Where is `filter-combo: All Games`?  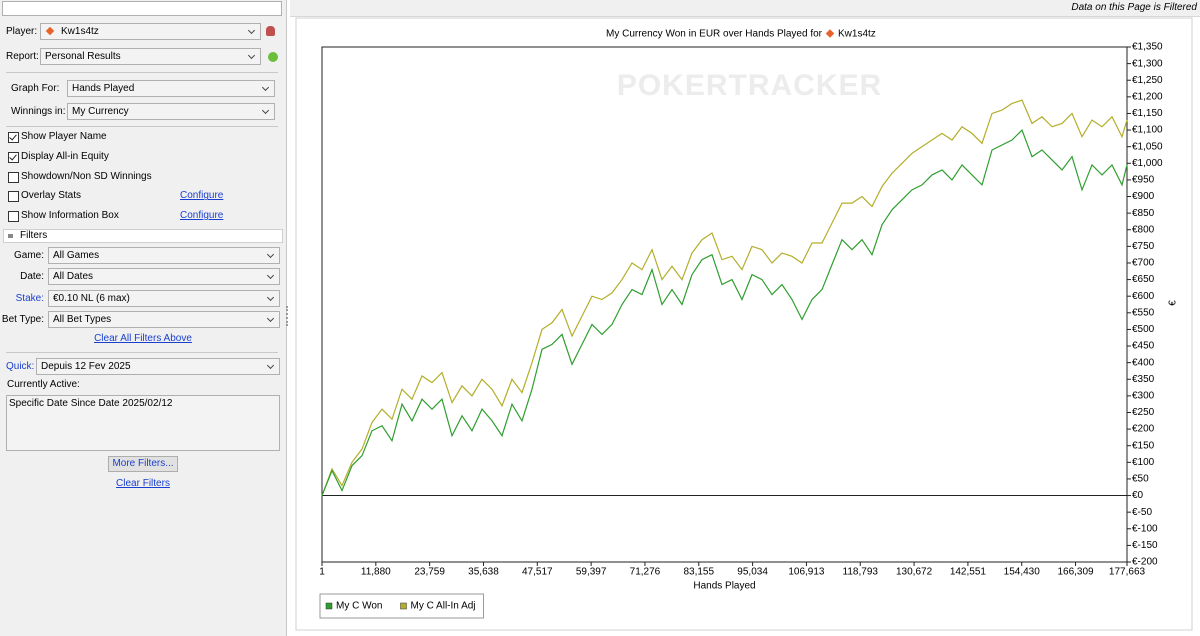 filter-combo: All Games is located at coordinates (164, 255).